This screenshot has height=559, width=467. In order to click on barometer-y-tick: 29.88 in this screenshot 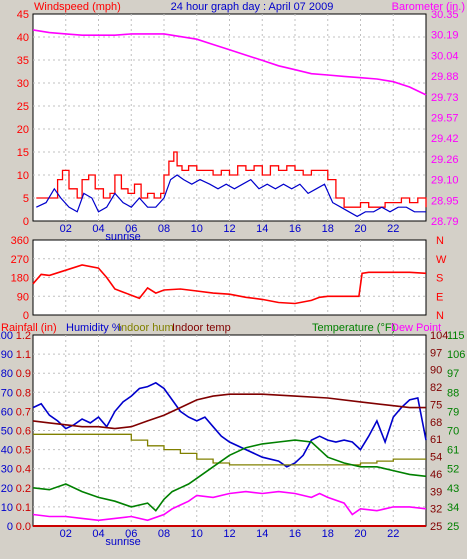, I will do `click(445, 77)`.